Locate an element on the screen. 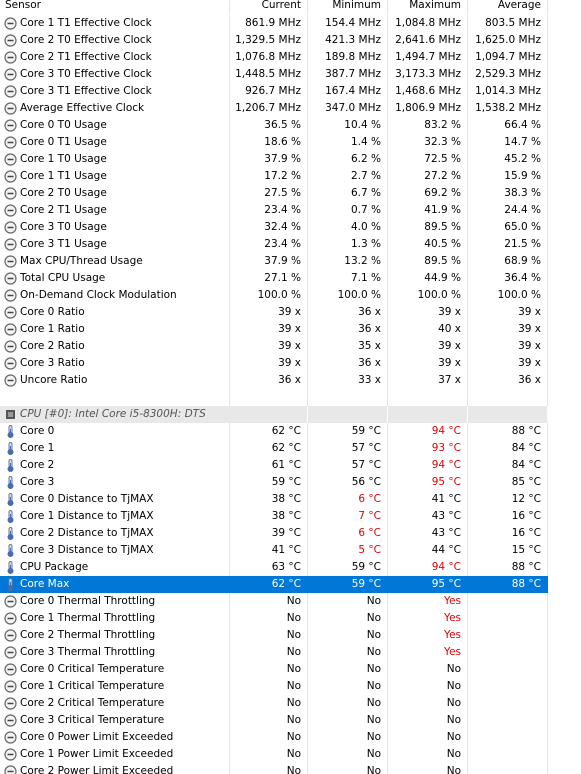 The width and height of the screenshot is (581, 774). sensor-row: Core 2 Thermal Throttling No No Yes is located at coordinates (274, 635).